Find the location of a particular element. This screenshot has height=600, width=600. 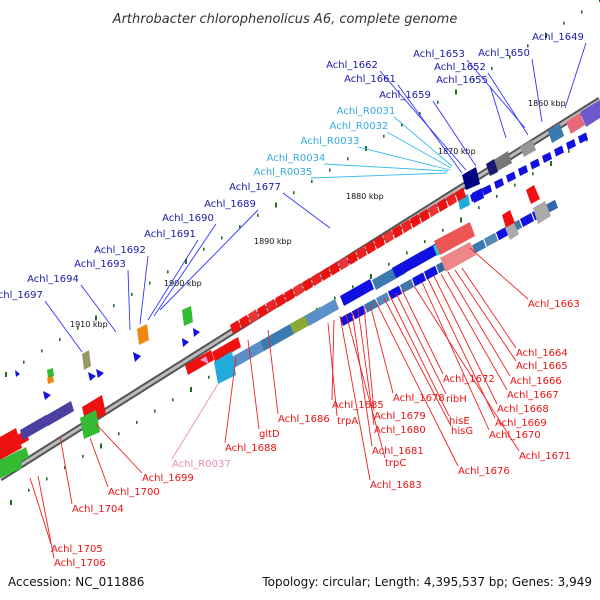

gene-label: Achl_1686 is located at coordinates (304, 419).